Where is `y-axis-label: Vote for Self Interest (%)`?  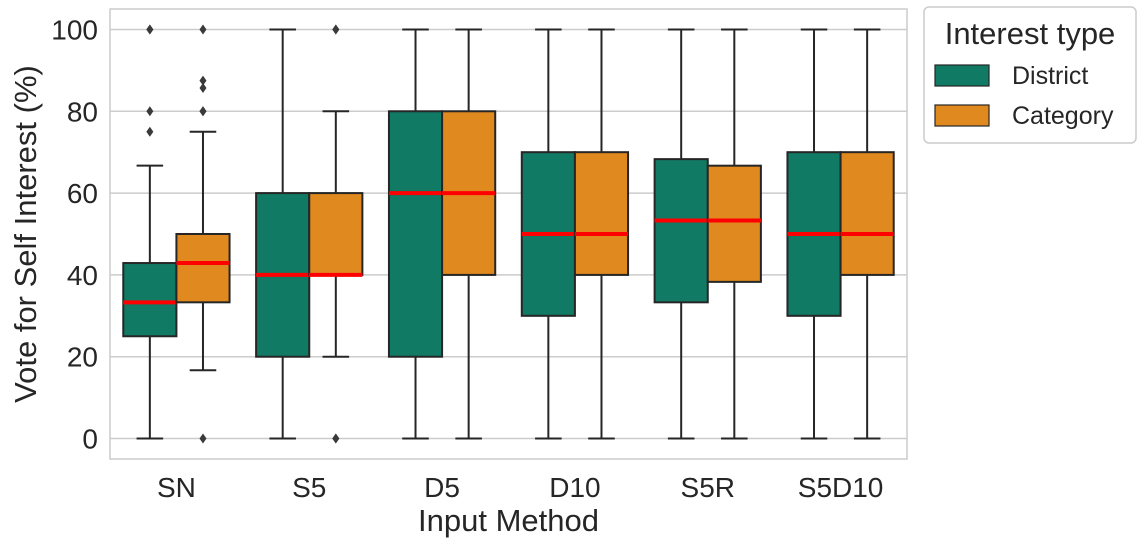 y-axis-label: Vote for Self Interest (%) is located at coordinates (25, 234).